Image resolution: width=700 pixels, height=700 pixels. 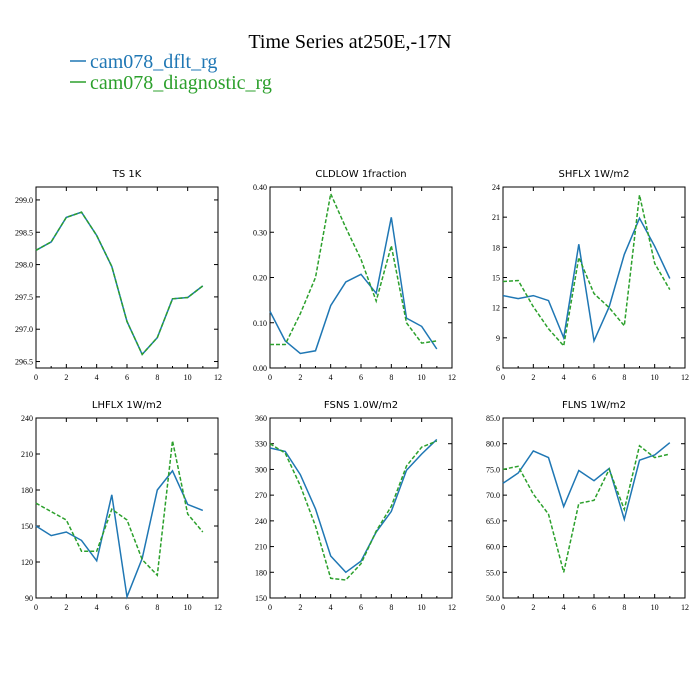 What do you see at coordinates (181, 83) in the screenshot?
I see `legend-label-diagnostic: cam078_diagnostic_rg` at bounding box center [181, 83].